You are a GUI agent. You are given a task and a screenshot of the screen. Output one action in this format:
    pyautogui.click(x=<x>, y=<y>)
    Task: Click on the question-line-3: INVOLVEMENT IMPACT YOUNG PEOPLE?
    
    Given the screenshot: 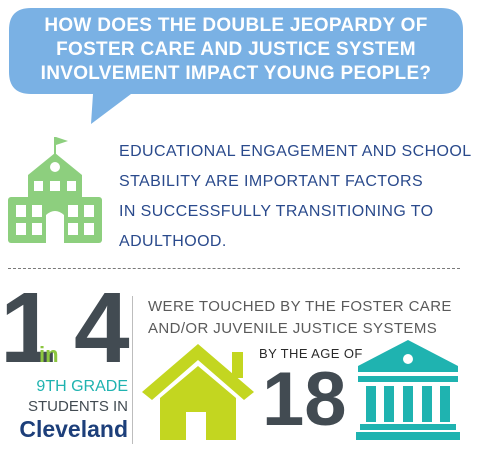 What is the action you would take?
    pyautogui.click(x=236, y=73)
    